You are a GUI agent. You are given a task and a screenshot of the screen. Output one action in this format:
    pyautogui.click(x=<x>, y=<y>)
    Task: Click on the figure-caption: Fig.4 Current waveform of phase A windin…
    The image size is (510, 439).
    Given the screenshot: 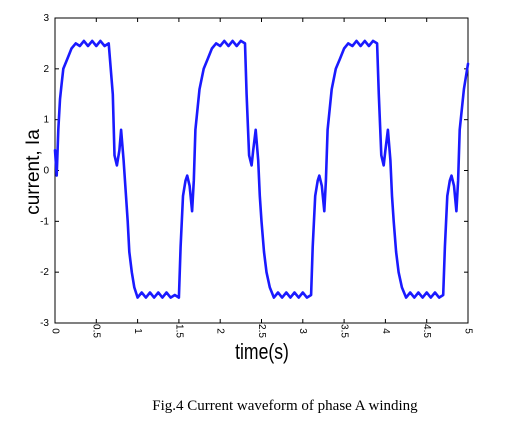 What is the action you would take?
    pyautogui.click(x=285, y=406)
    